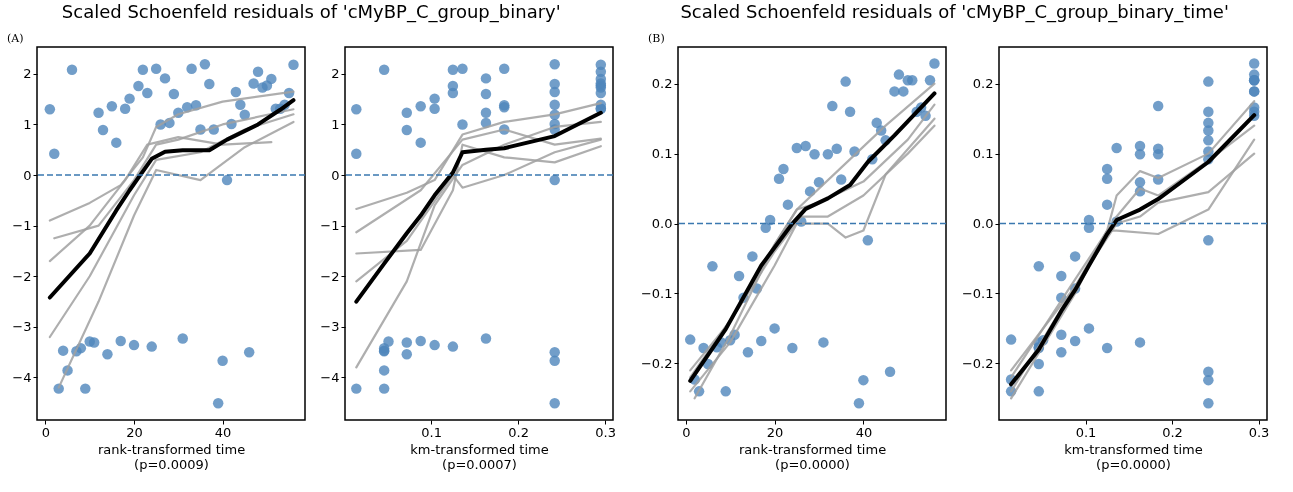 The image size is (1293, 492). I want to click on chart-title: Scaled Schoenfeld residuals of 'cMyBP_C_group_binary', so click(311, 12).